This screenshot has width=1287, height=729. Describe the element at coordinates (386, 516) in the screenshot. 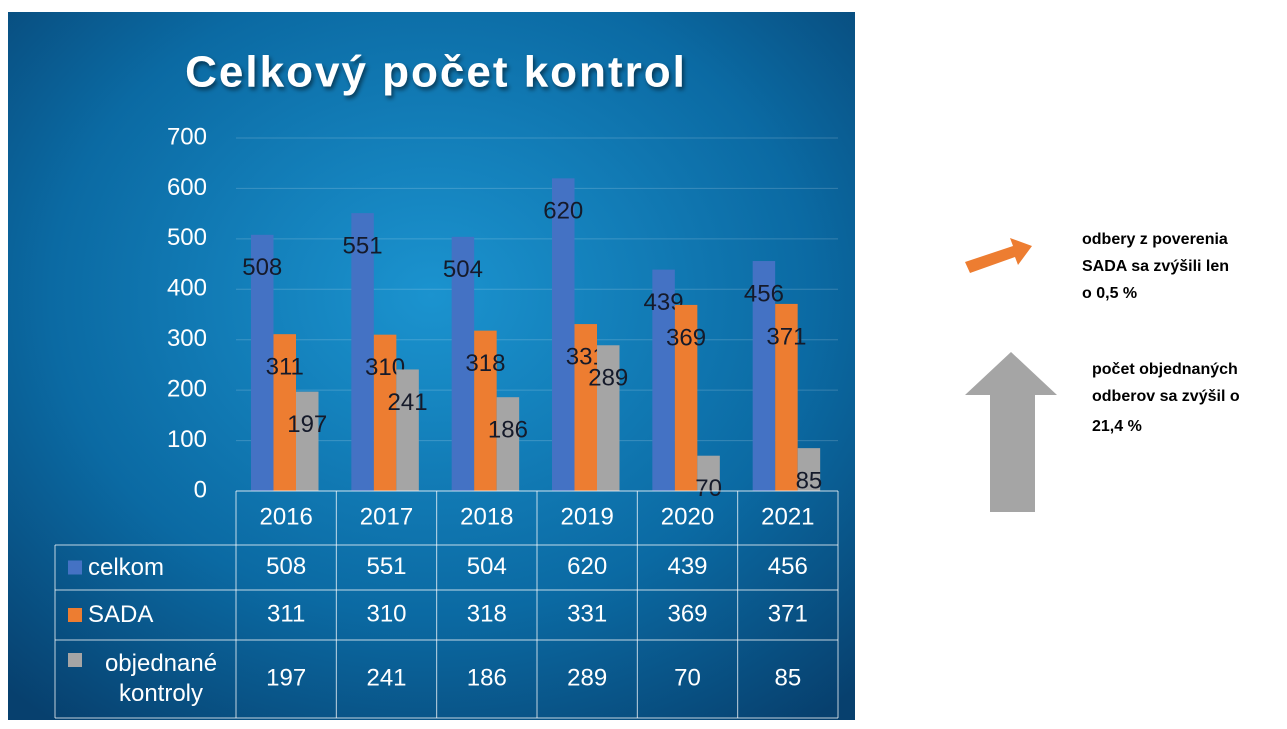

I see `x-tick-label: 2017` at that location.